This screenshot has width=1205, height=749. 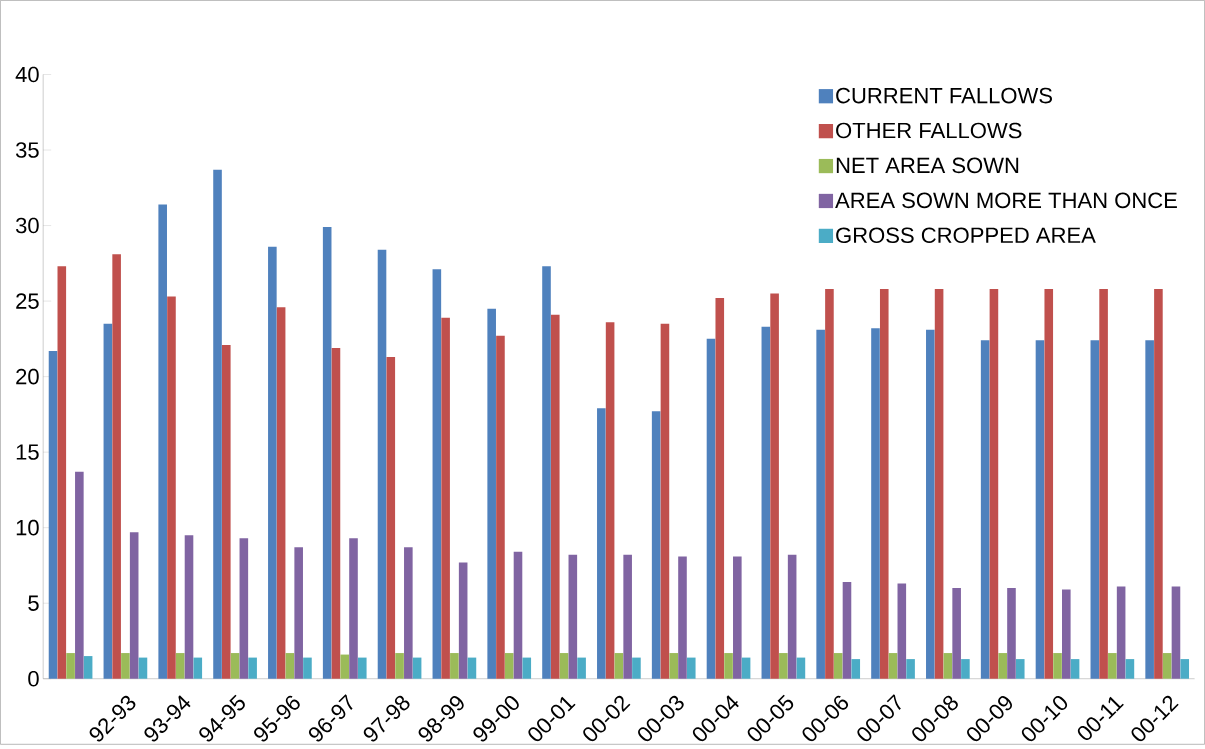 I want to click on y-tick-label: 0, so click(x=33, y=679).